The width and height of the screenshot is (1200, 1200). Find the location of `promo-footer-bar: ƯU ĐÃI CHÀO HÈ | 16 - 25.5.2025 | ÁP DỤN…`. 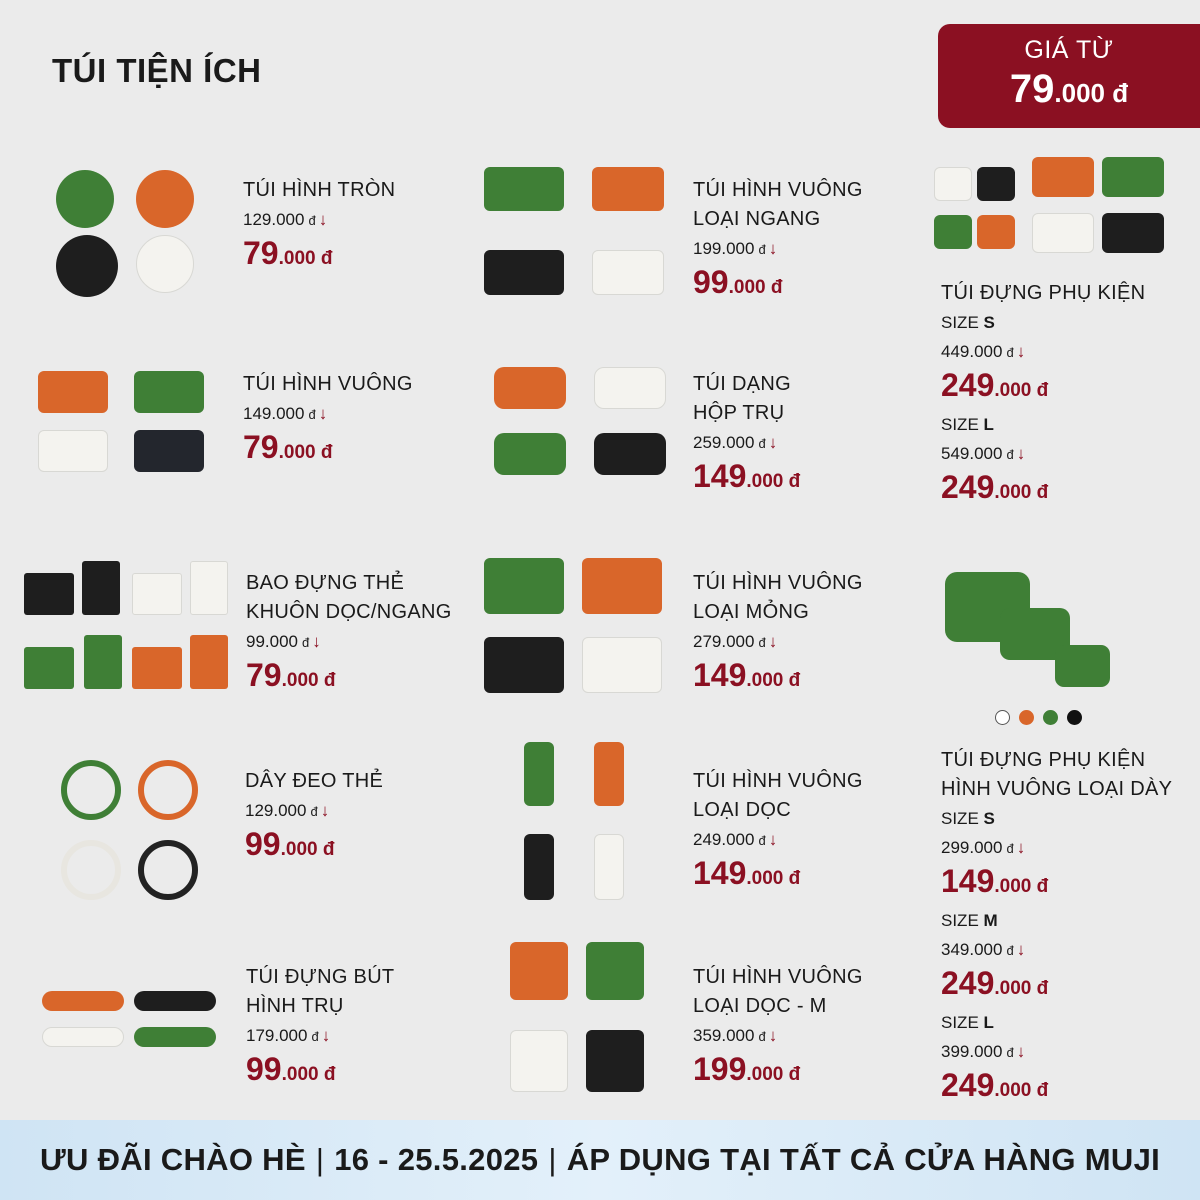

promo-footer-bar: ƯU ĐÃI CHÀO HÈ | 16 - 25.5.2025 | ÁP DỤN… is located at coordinates (600, 1160).